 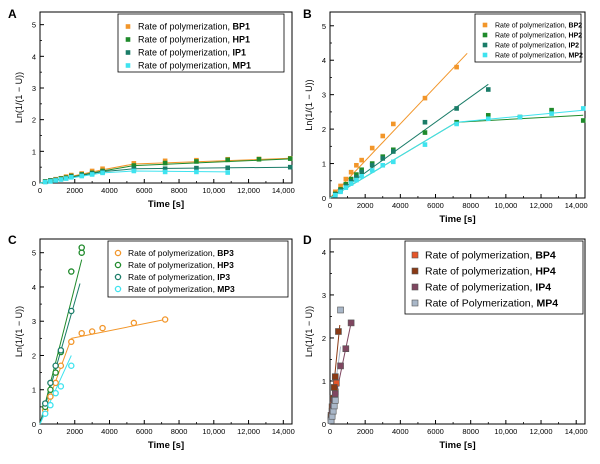 I want to click on point-MP3, so click(x=71, y=366).